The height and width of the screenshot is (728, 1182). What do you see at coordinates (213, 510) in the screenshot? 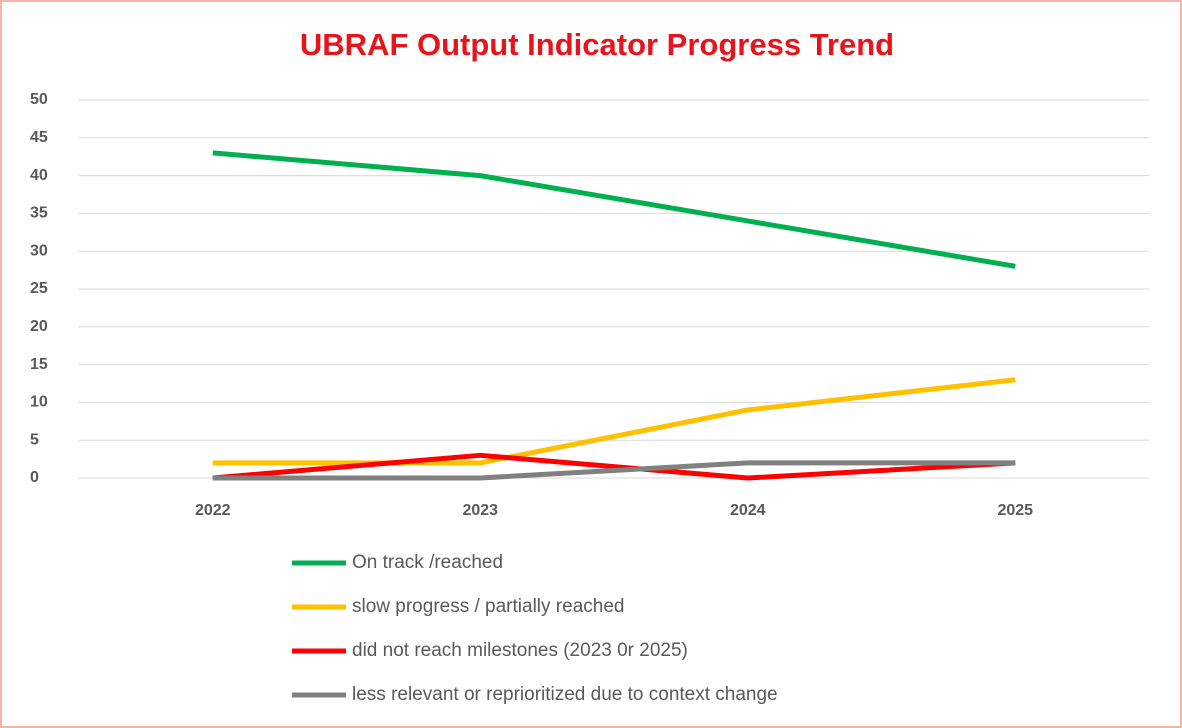
I see `x-tick-label: 2022` at bounding box center [213, 510].